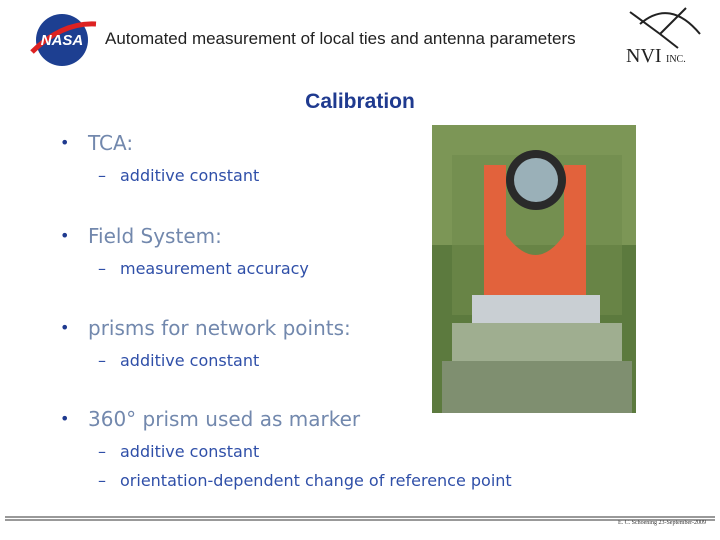 This screenshot has width=720, height=540. Describe the element at coordinates (360, 518) in the screenshot. I see `footer-rule` at that location.